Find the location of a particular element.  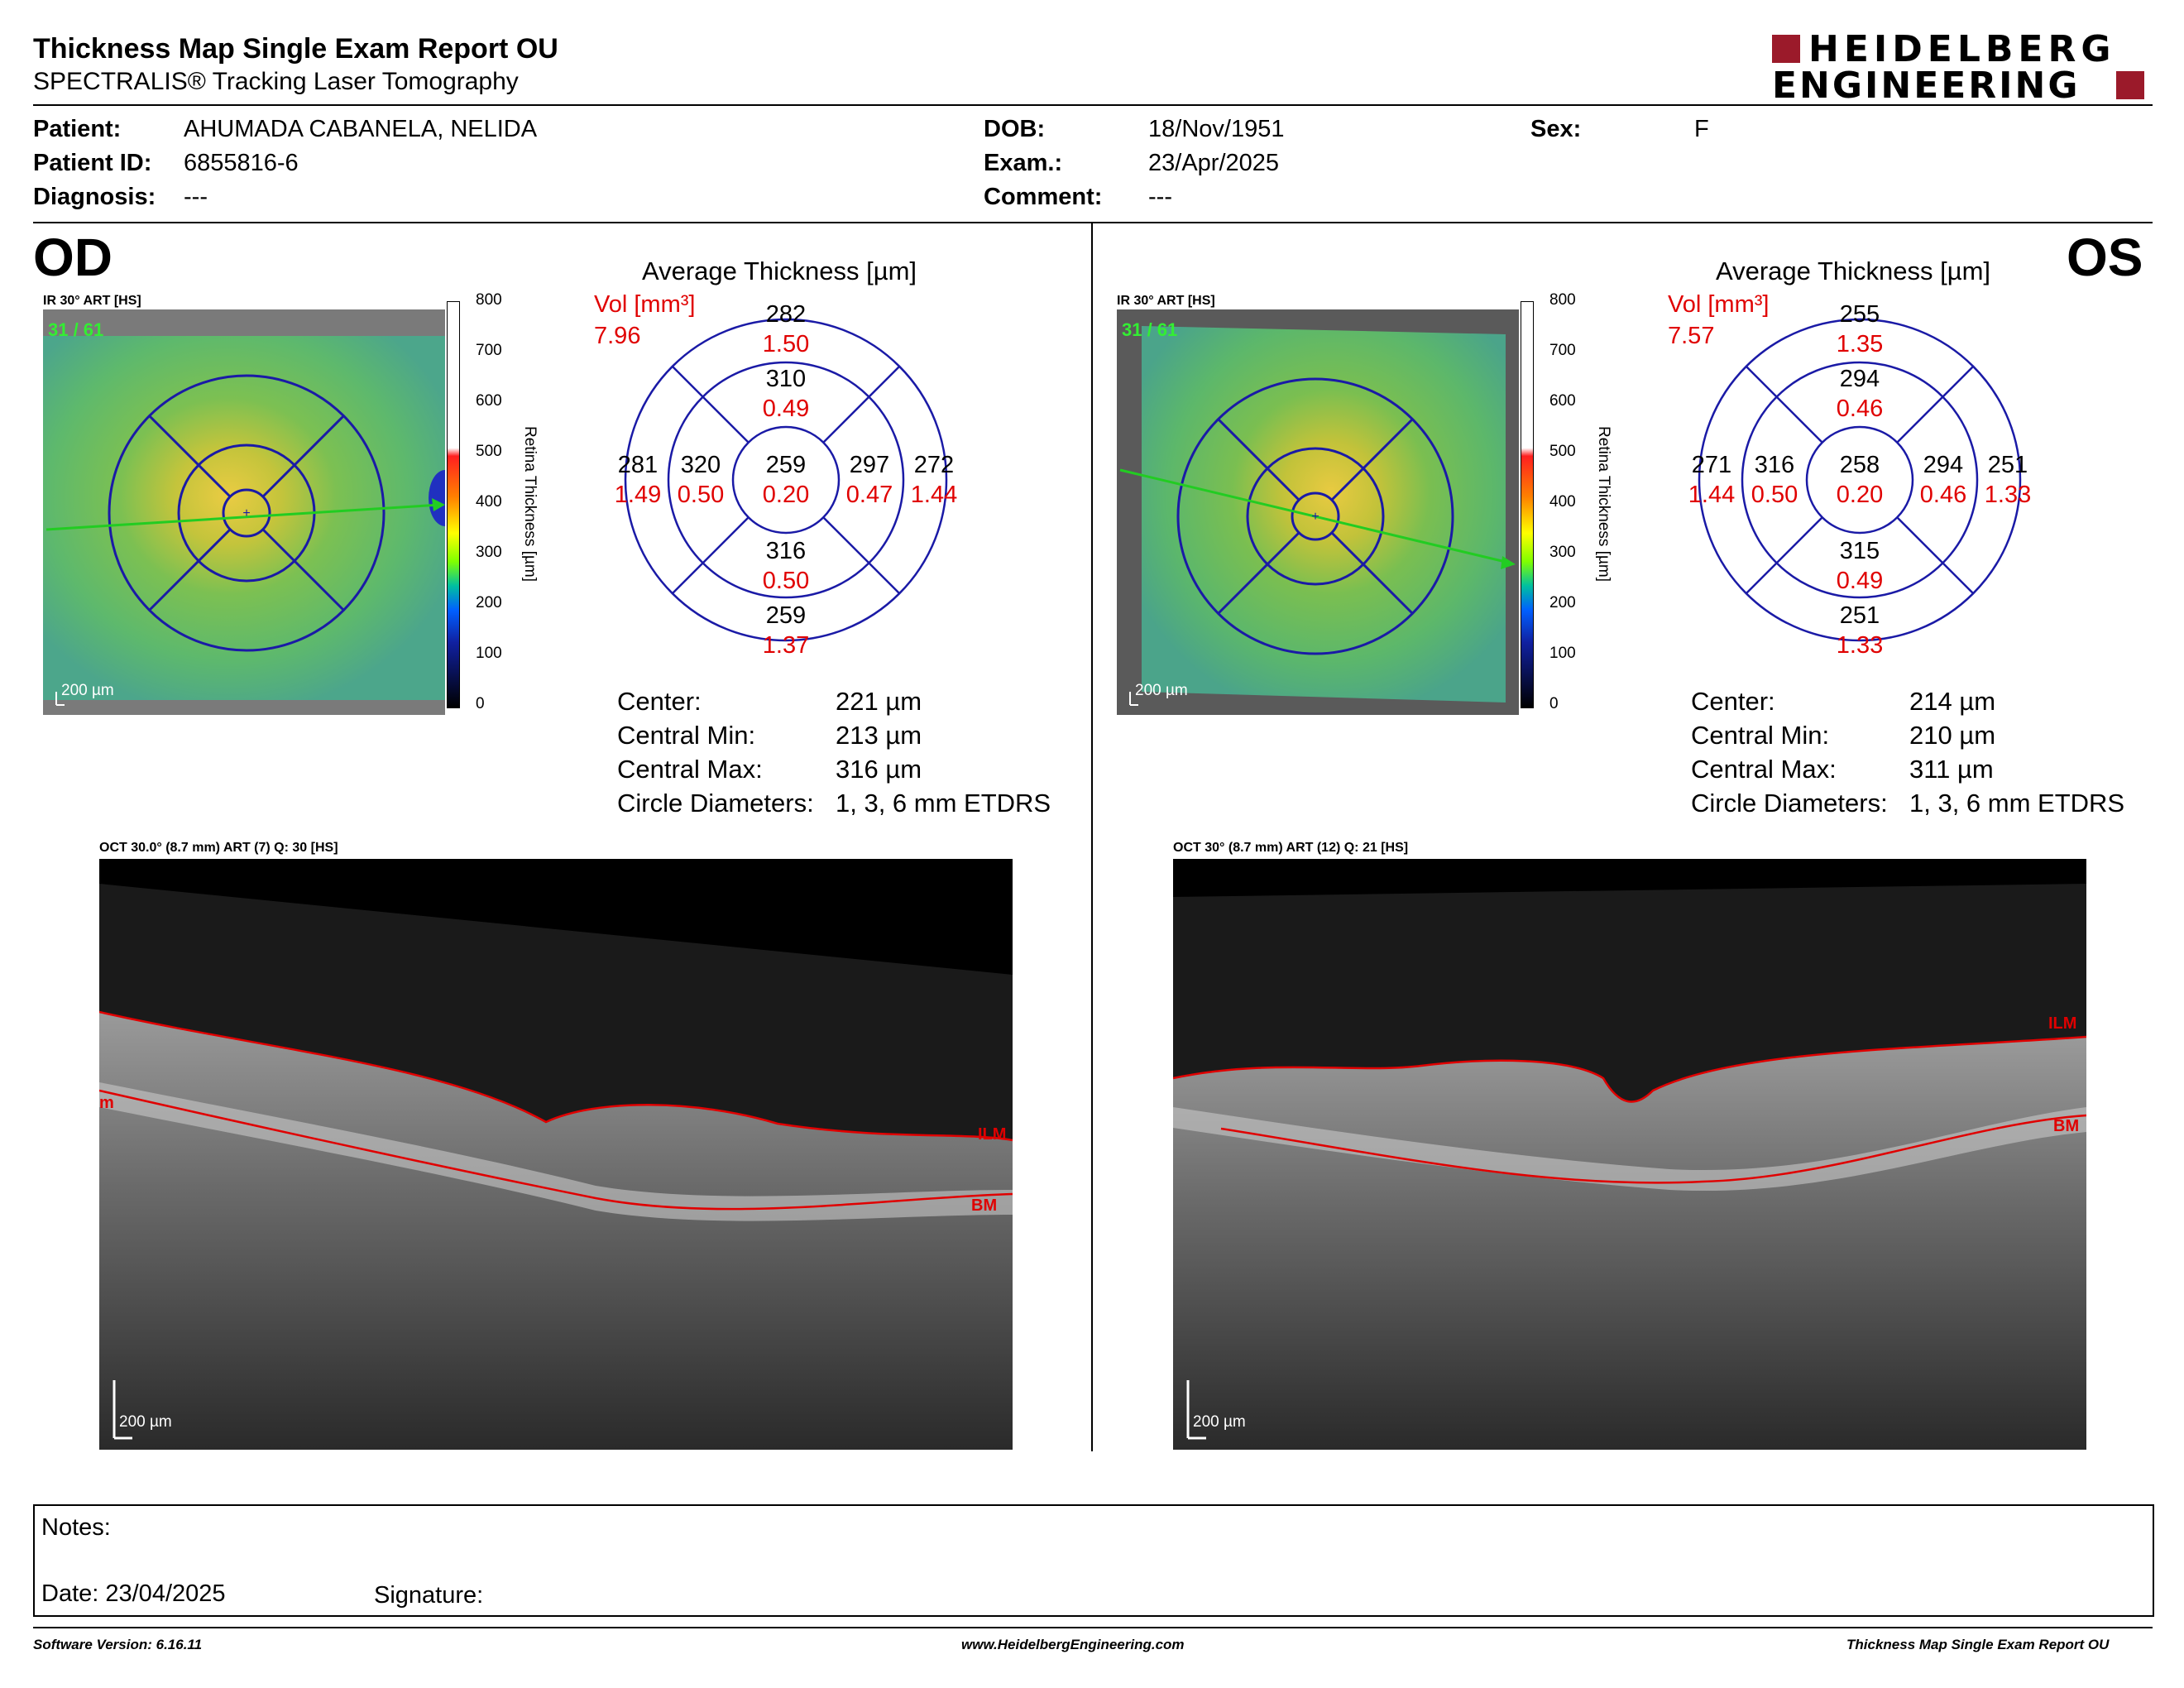

od-map-scale: 200 µm is located at coordinates (87, 690).